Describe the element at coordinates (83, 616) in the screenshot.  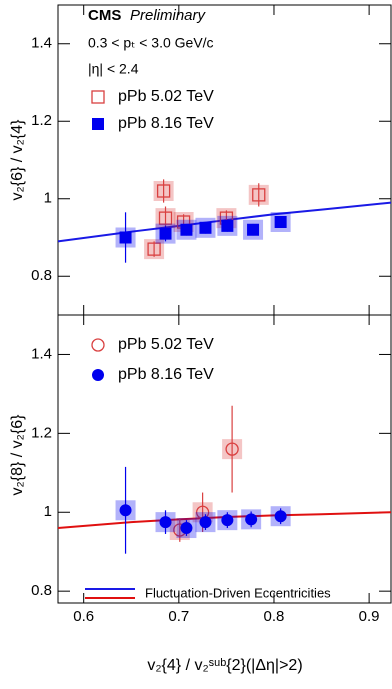
I see `x-tick-label: 0.6` at that location.